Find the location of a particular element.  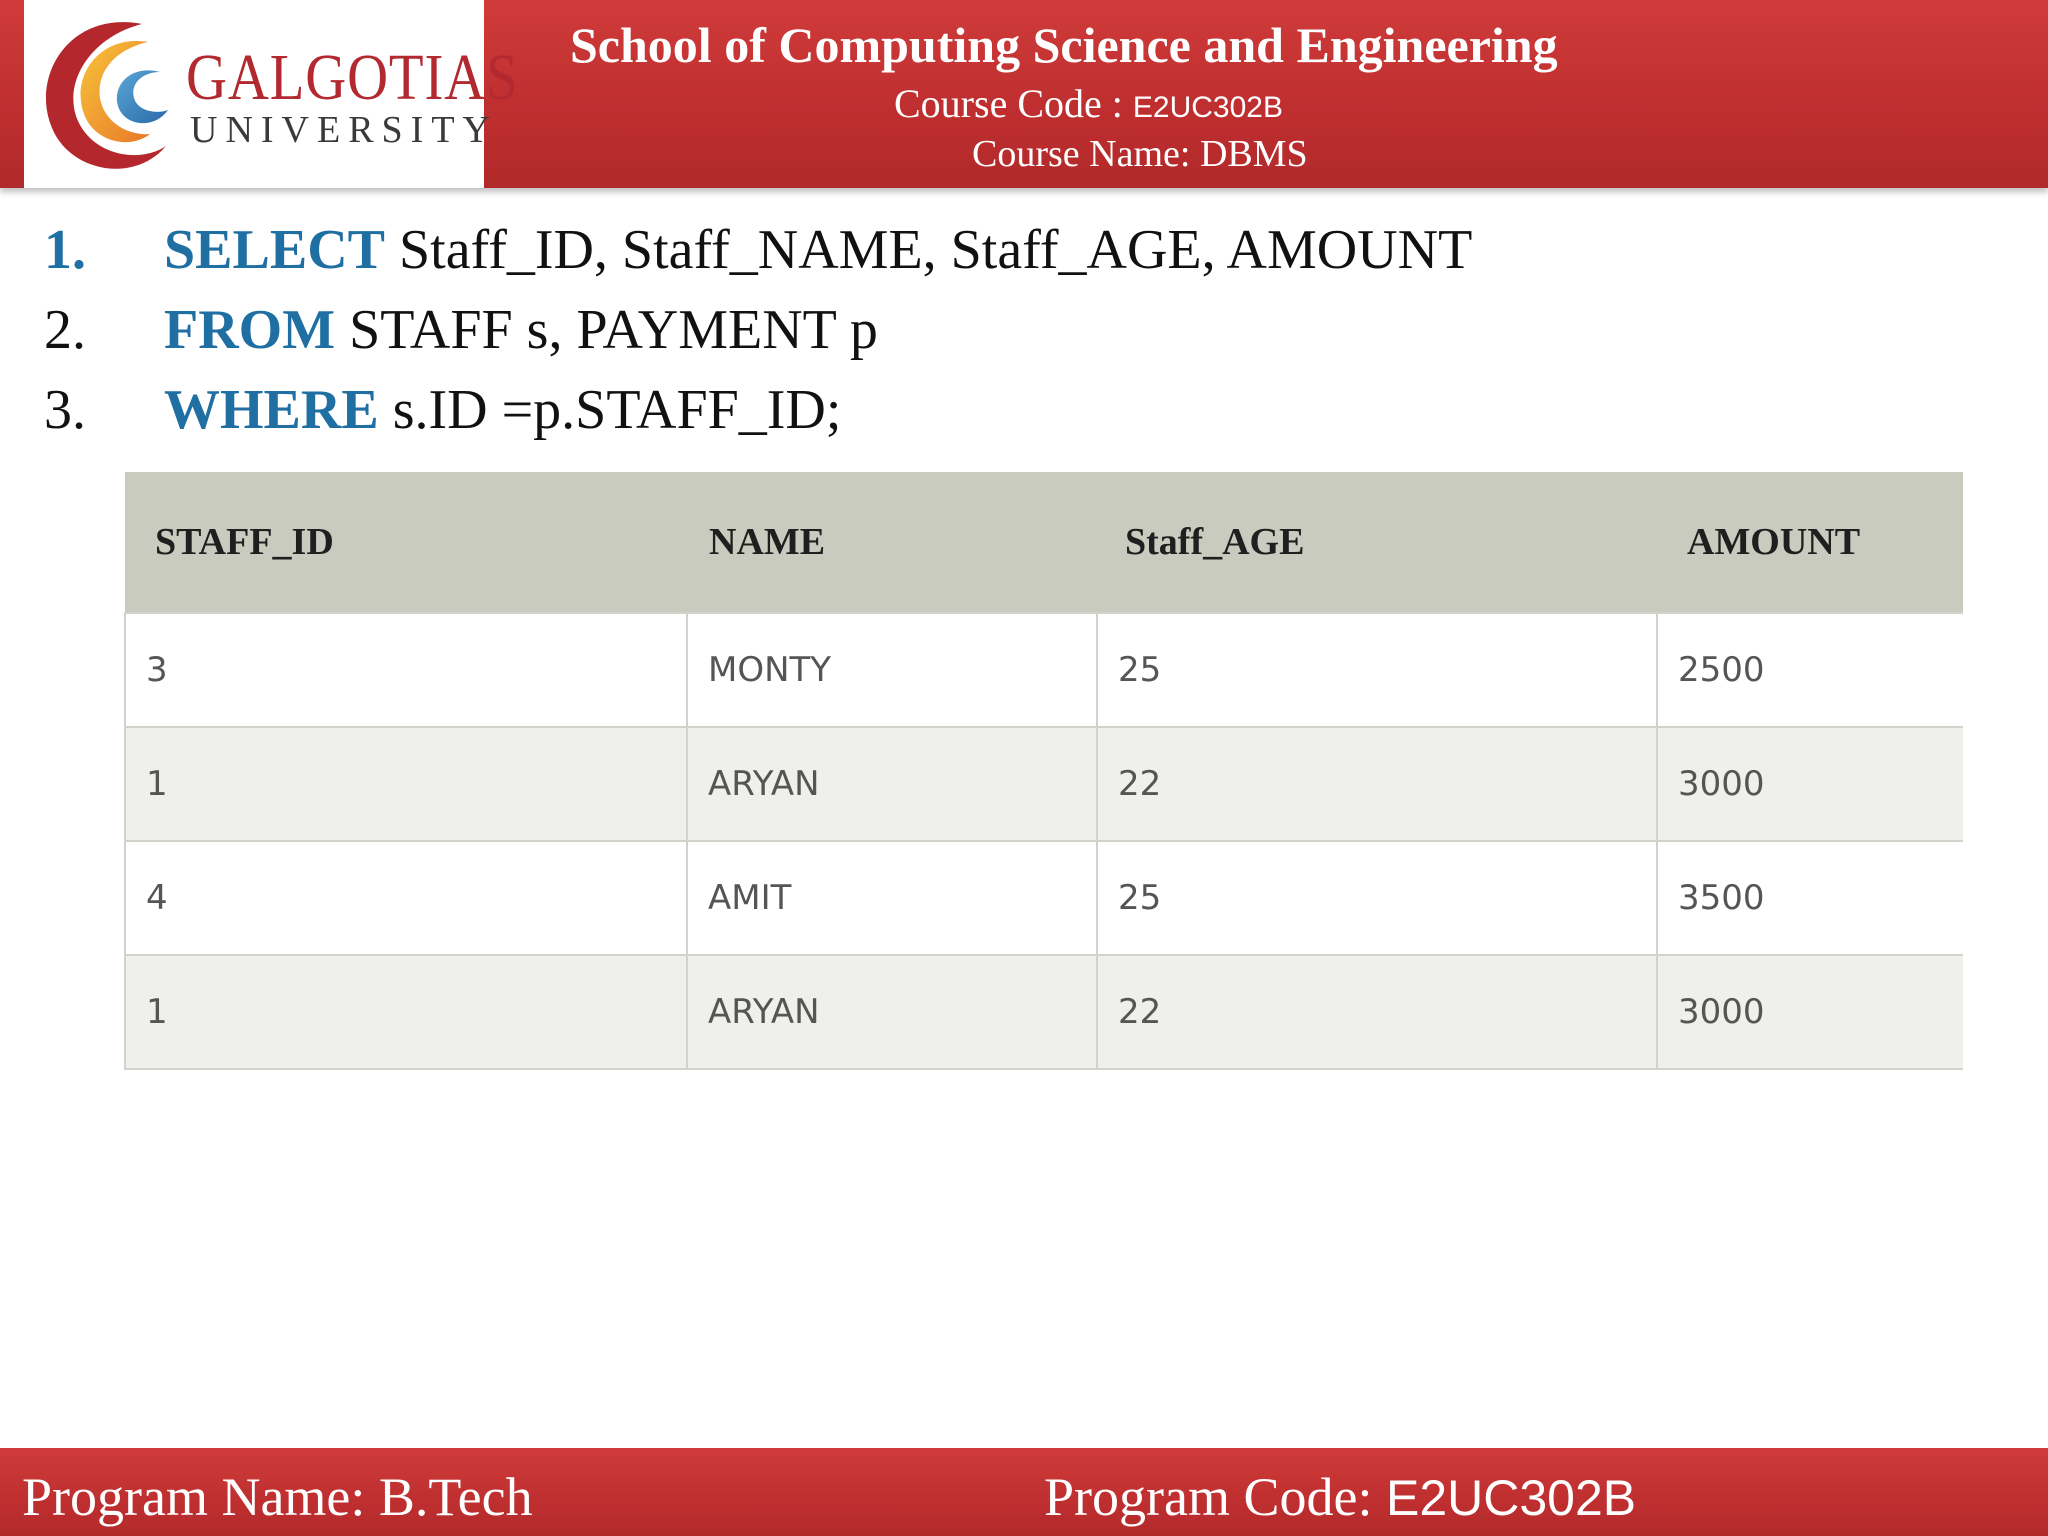

sql-line-2: 2. FROM STAFF s, PAYMENT p is located at coordinates (461, 333).